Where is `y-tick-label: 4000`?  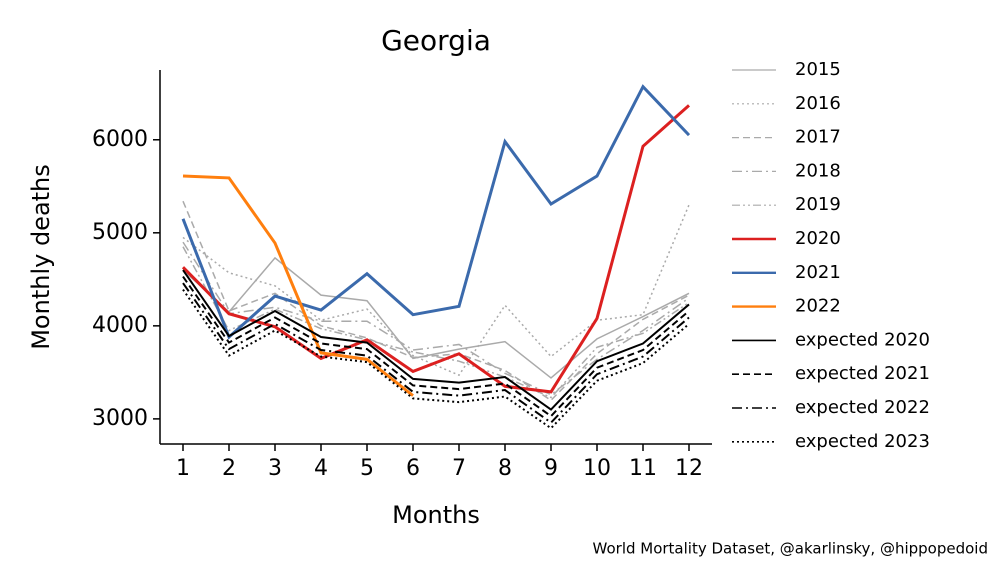
y-tick-label: 4000 is located at coordinates (120, 325).